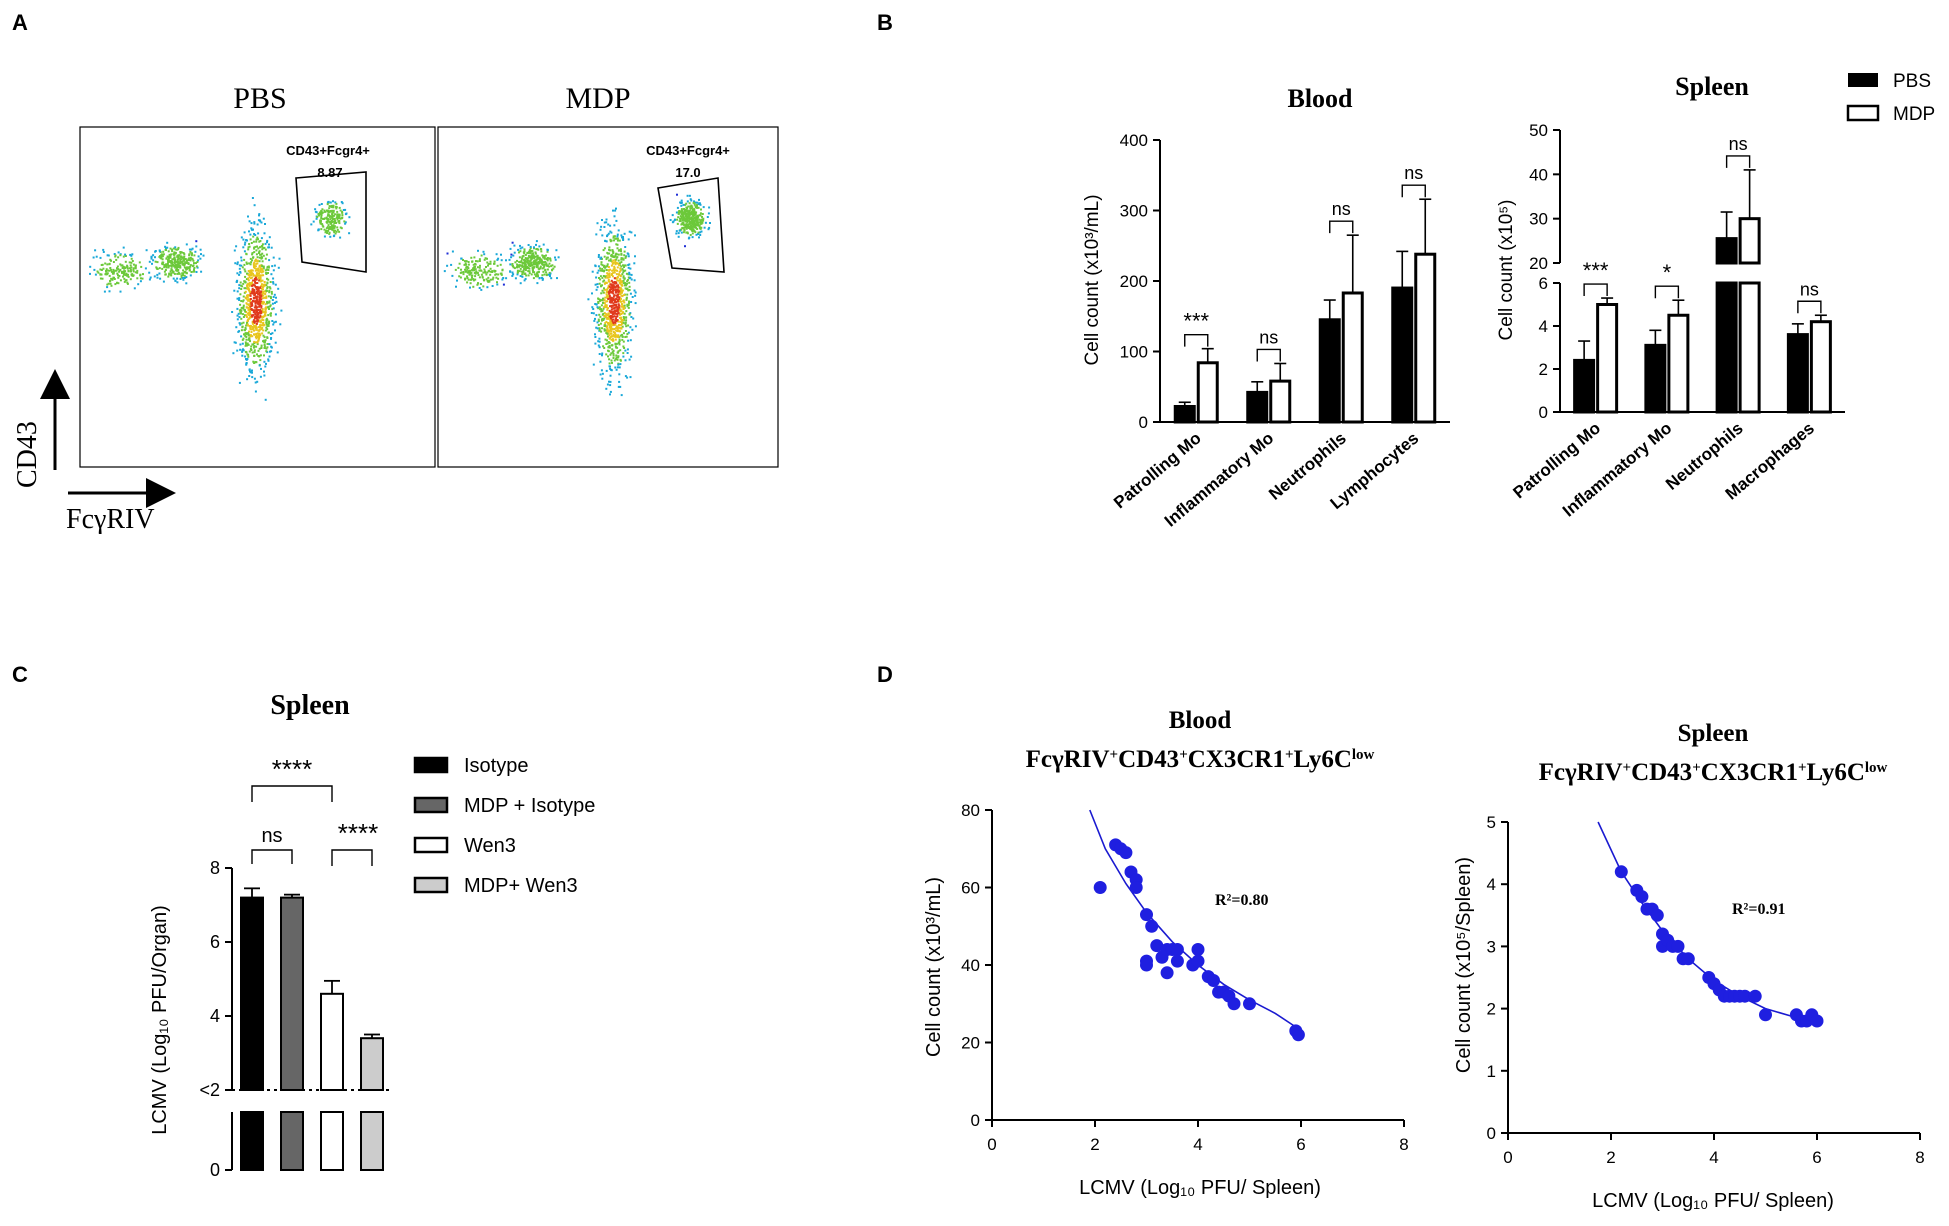 Image resolution: width=1949 pixels, height=1226 pixels. Describe the element at coordinates (1678, 363) in the screenshot. I see `bar-mdp` at that location.